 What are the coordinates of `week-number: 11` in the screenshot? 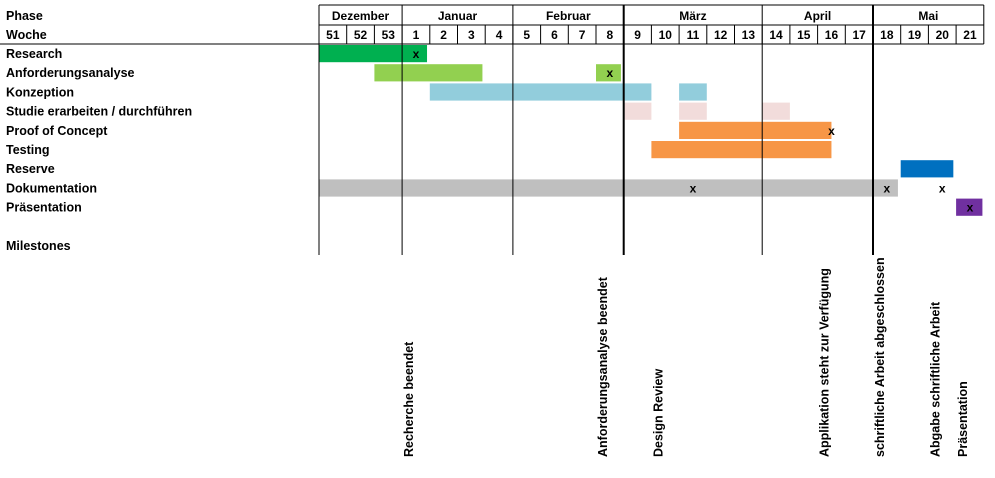 It's located at (693, 35).